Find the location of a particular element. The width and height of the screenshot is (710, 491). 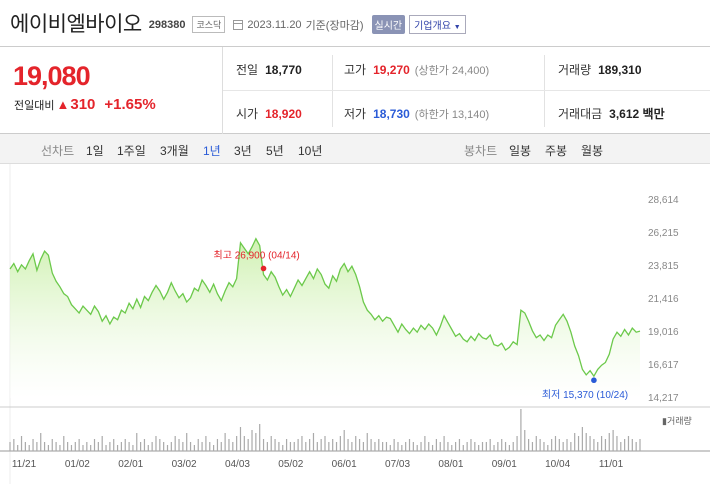

realtime-button: 실시간 is located at coordinates (388, 24).